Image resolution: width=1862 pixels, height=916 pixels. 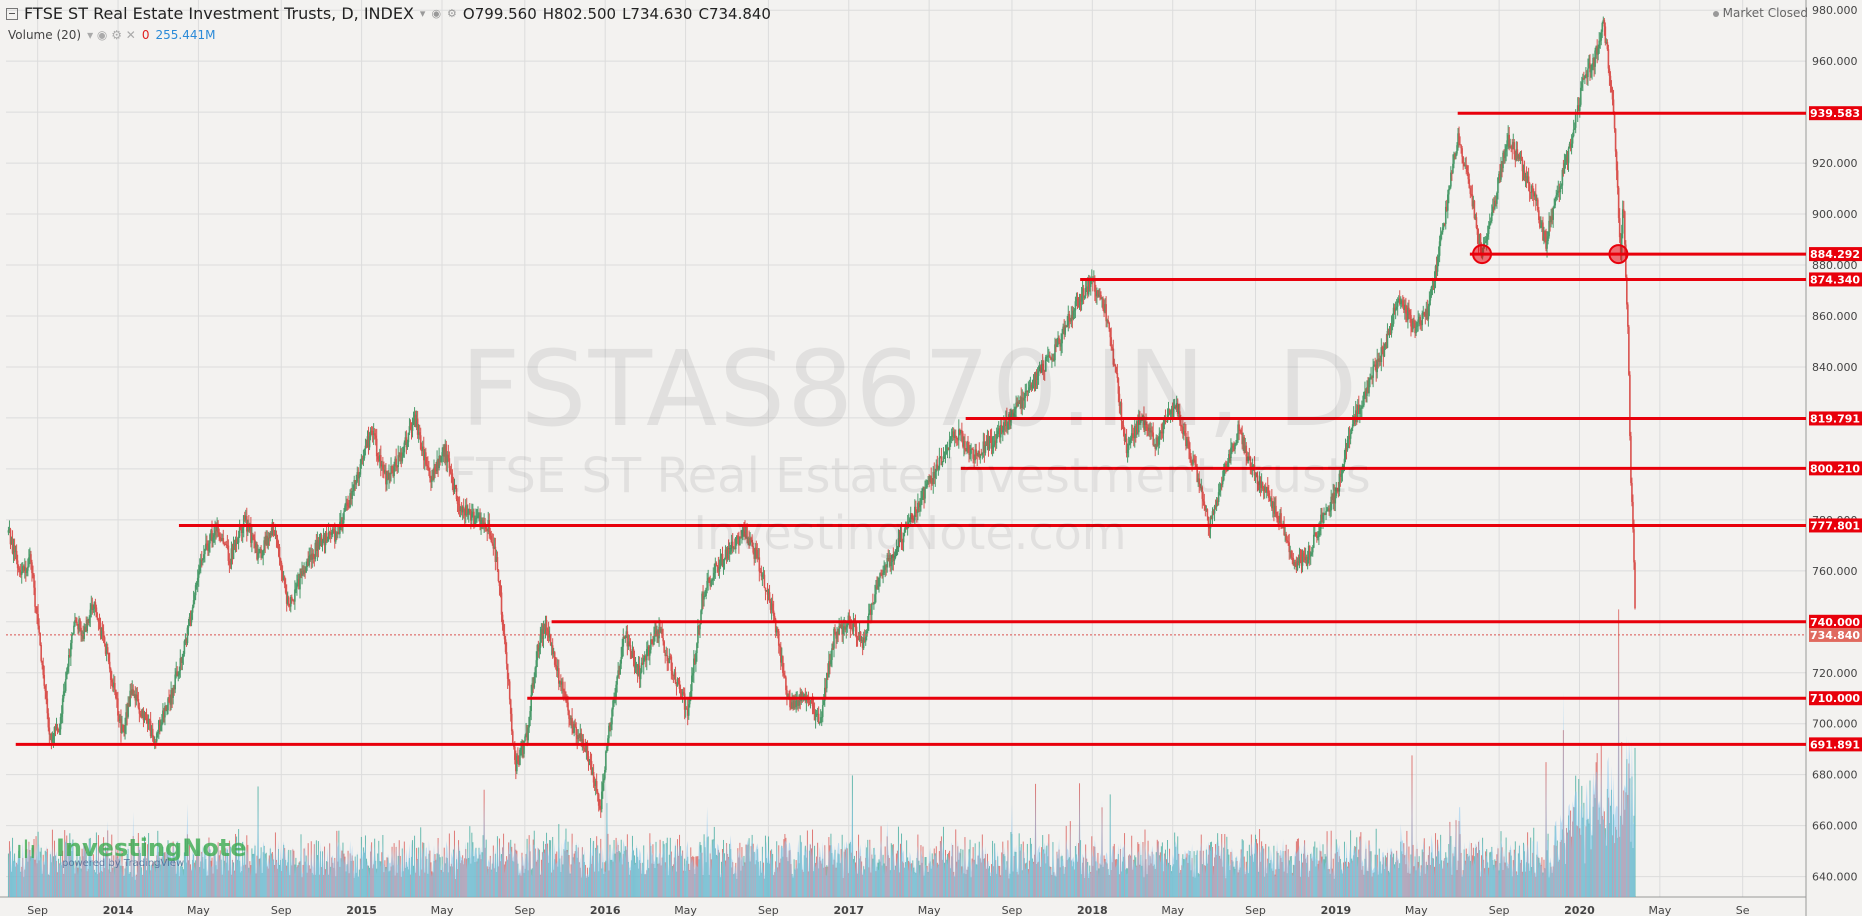 What do you see at coordinates (45, 35) in the screenshot?
I see `volume-label: Volume (20)` at bounding box center [45, 35].